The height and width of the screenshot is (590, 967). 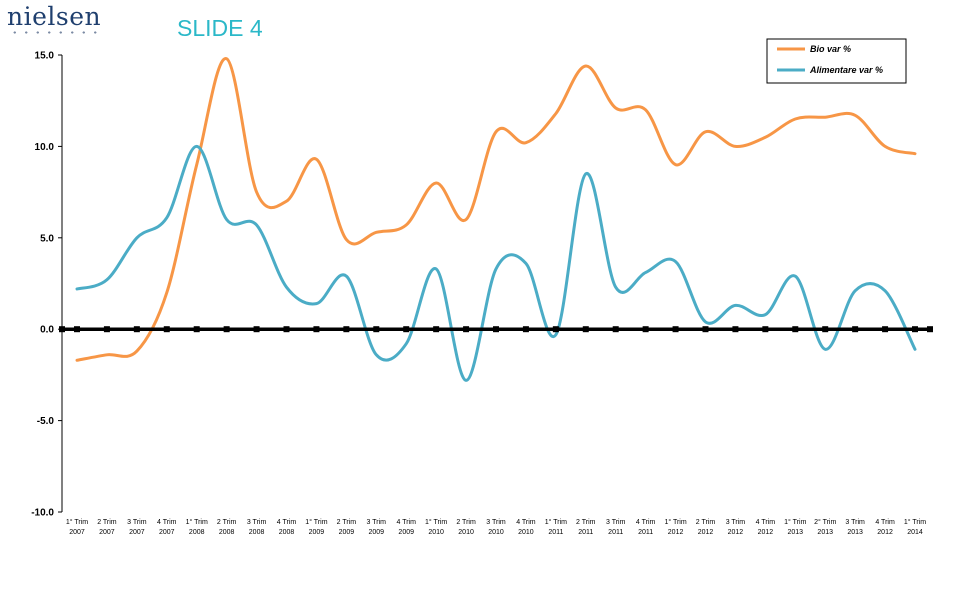 I want to click on x-tick-label: 2 Trim 2007, so click(x=107, y=527).